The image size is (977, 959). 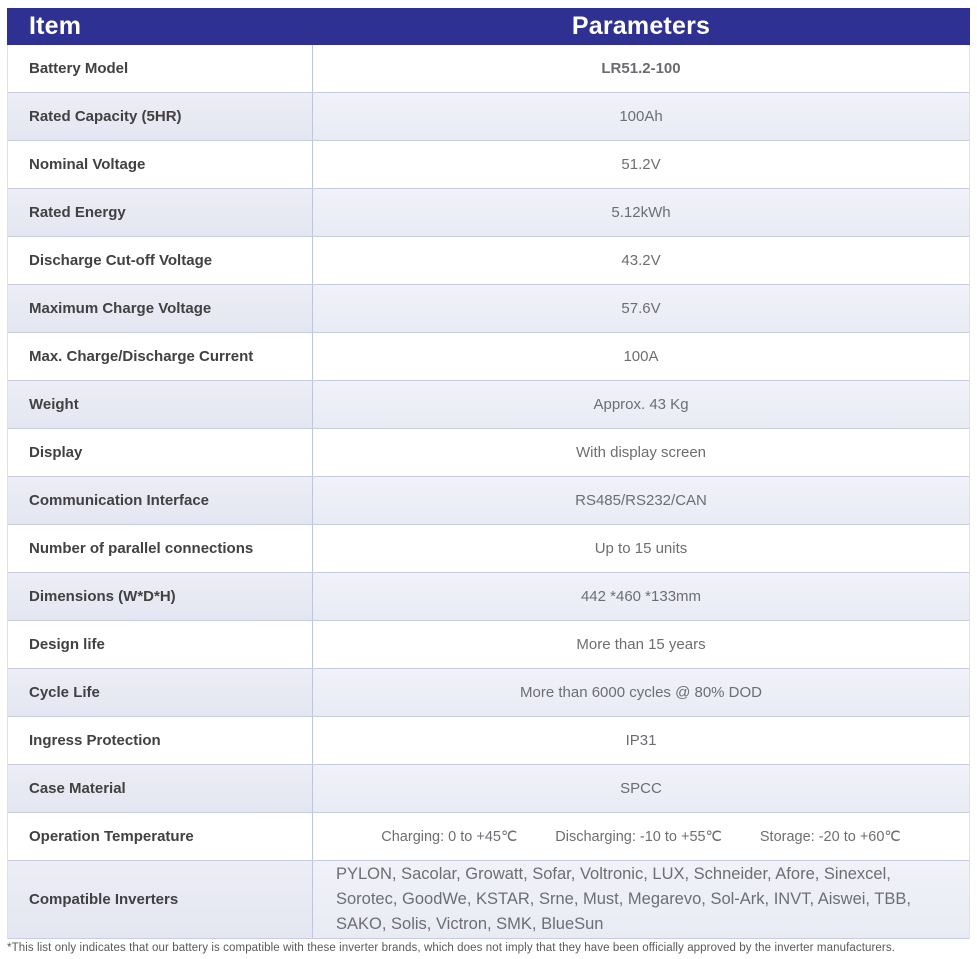 What do you see at coordinates (160, 500) in the screenshot?
I see `row-item-label: Communication Interface` at bounding box center [160, 500].